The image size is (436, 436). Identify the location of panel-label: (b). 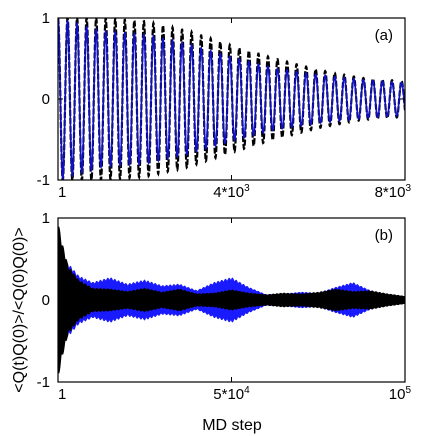
(384, 235).